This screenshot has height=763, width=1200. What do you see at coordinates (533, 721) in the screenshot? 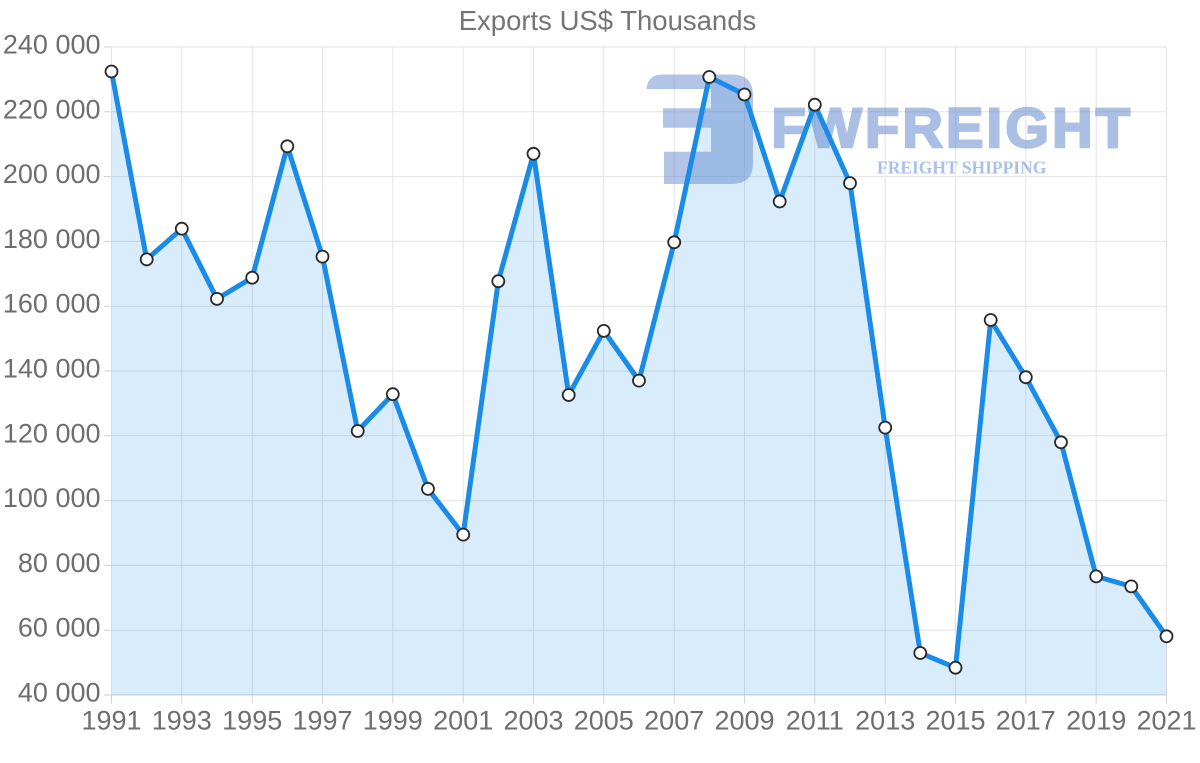
I see `svg-text: 2003` at bounding box center [533, 721].